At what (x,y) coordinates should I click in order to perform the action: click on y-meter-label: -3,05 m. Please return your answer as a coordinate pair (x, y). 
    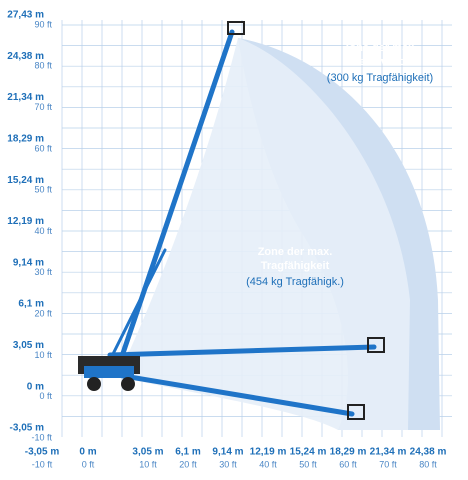
    Looking at the image, I should click on (27, 428).